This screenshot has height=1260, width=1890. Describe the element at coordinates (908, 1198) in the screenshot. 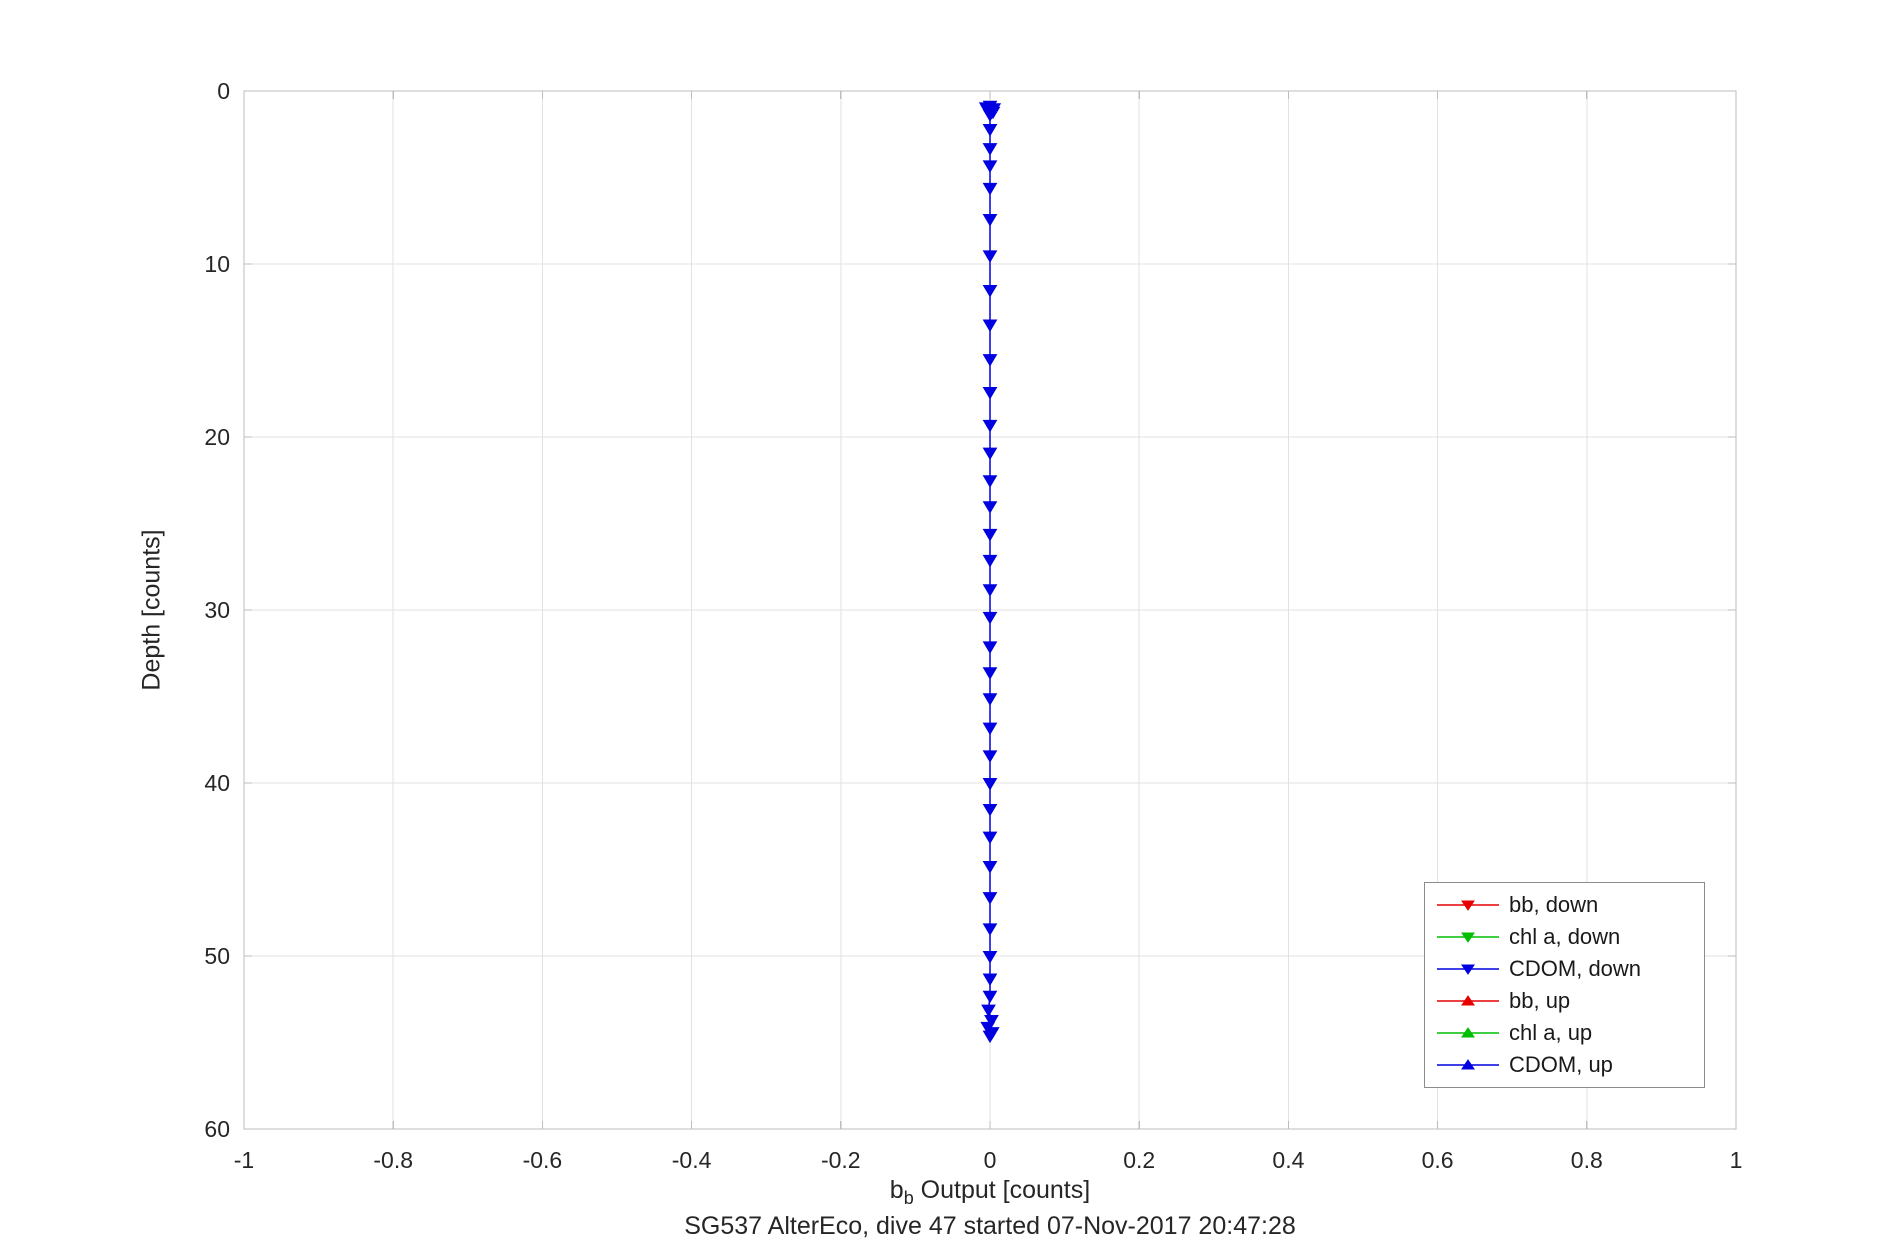

I see `x-axis-label-subscript: b` at that location.